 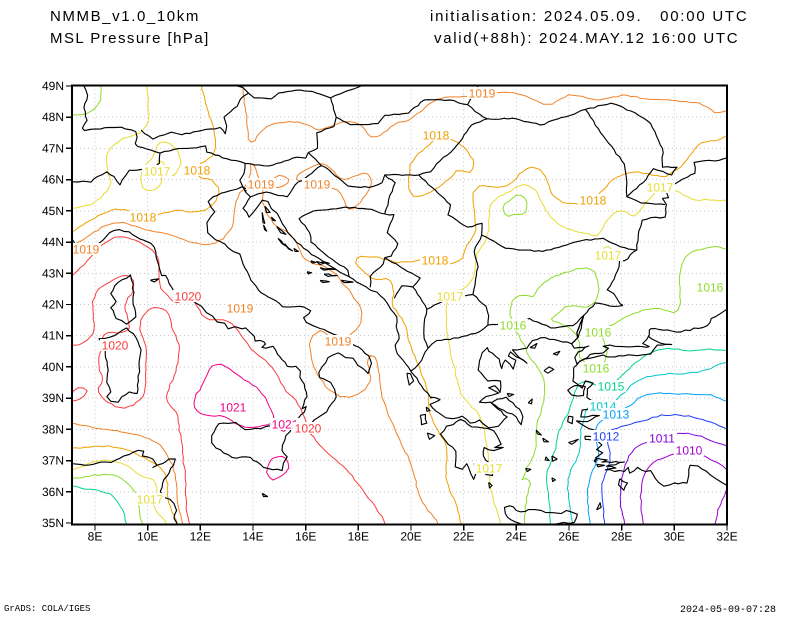 What do you see at coordinates (53, 211) in the screenshot?
I see `svg-text: 45N` at bounding box center [53, 211].